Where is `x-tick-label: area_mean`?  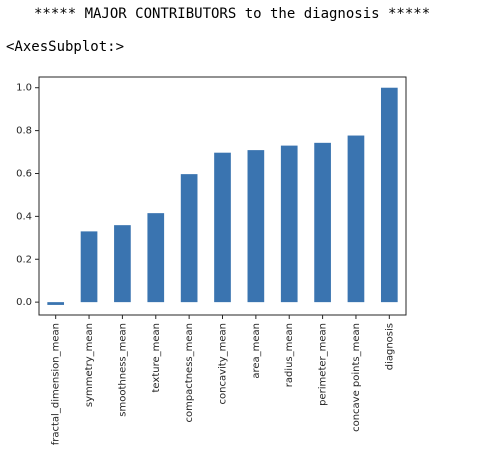 x-tick-label: area_mean is located at coordinates (256, 351).